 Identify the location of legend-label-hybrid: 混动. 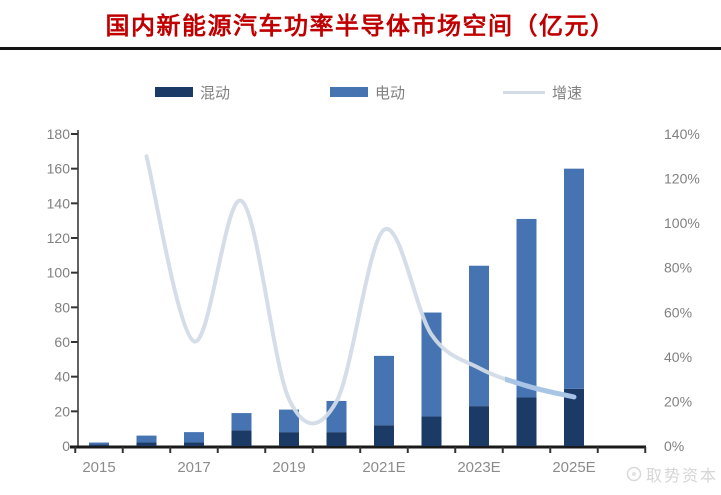
(215, 93).